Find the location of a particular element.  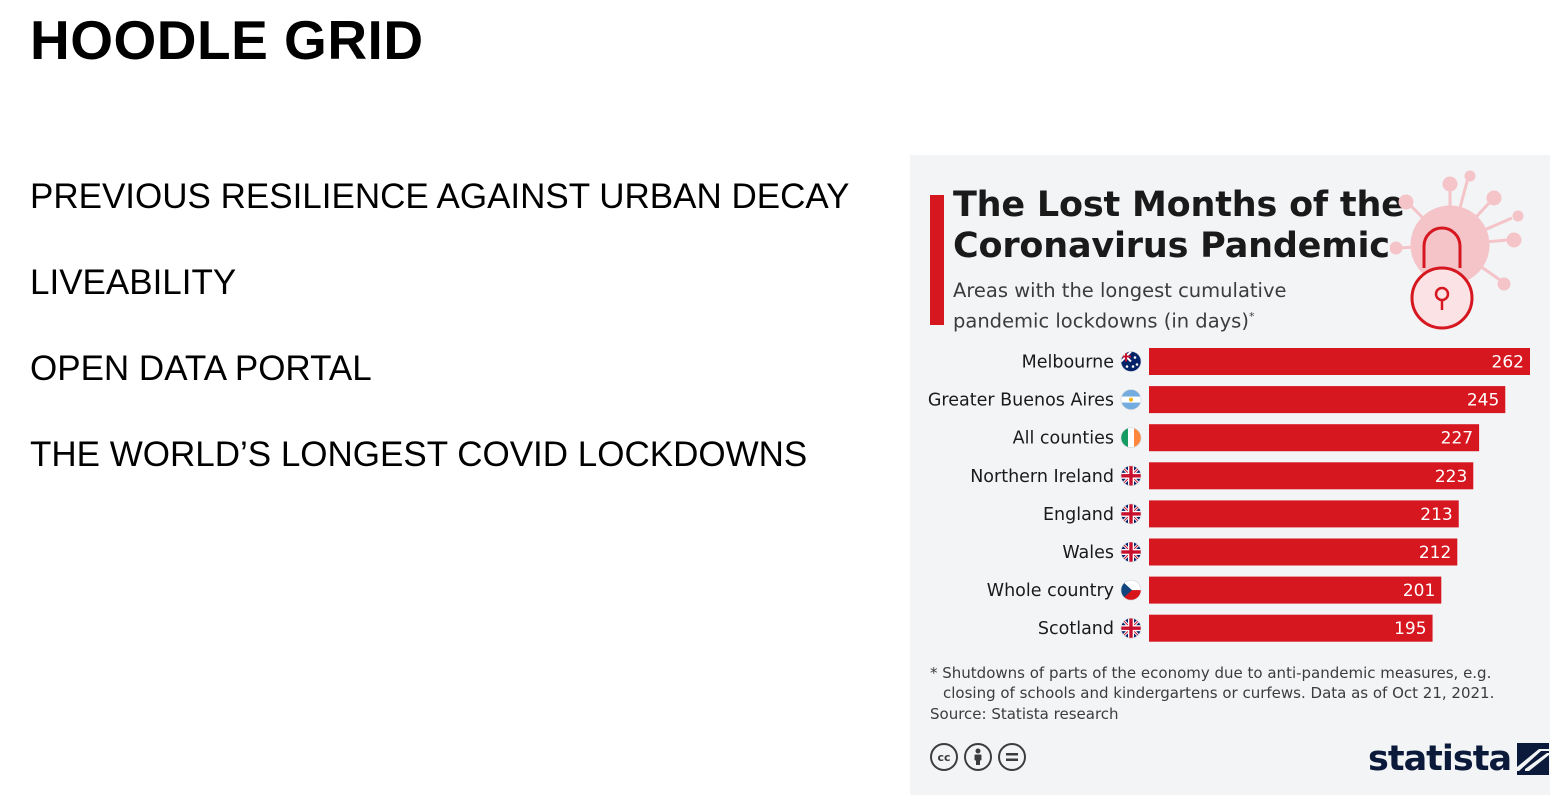

chart-row: 262 Melbourne is located at coordinates (1276, 361).